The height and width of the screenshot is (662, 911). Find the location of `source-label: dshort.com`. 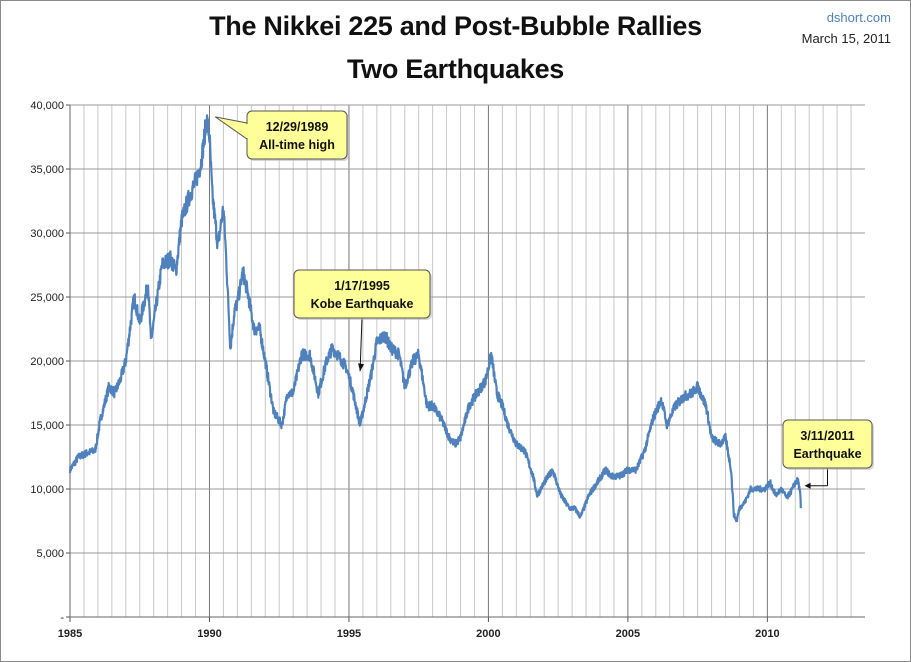

source-label: dshort.com is located at coordinates (858, 17).